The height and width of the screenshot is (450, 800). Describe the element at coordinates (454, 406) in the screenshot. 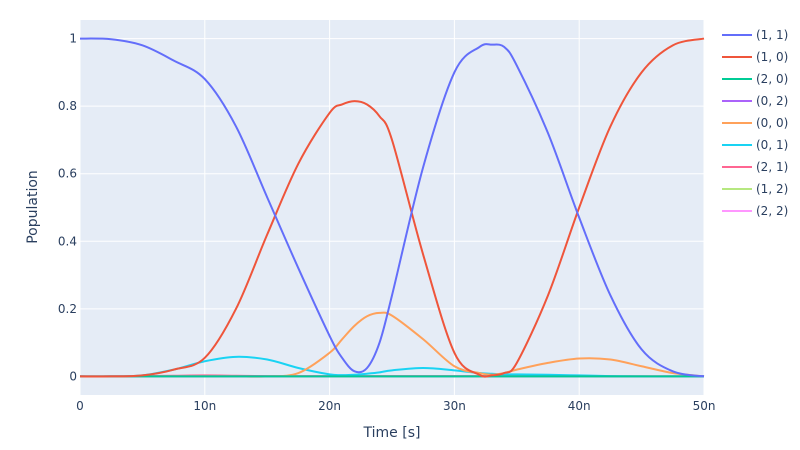

I see `x-tick-label: 30n` at that location.